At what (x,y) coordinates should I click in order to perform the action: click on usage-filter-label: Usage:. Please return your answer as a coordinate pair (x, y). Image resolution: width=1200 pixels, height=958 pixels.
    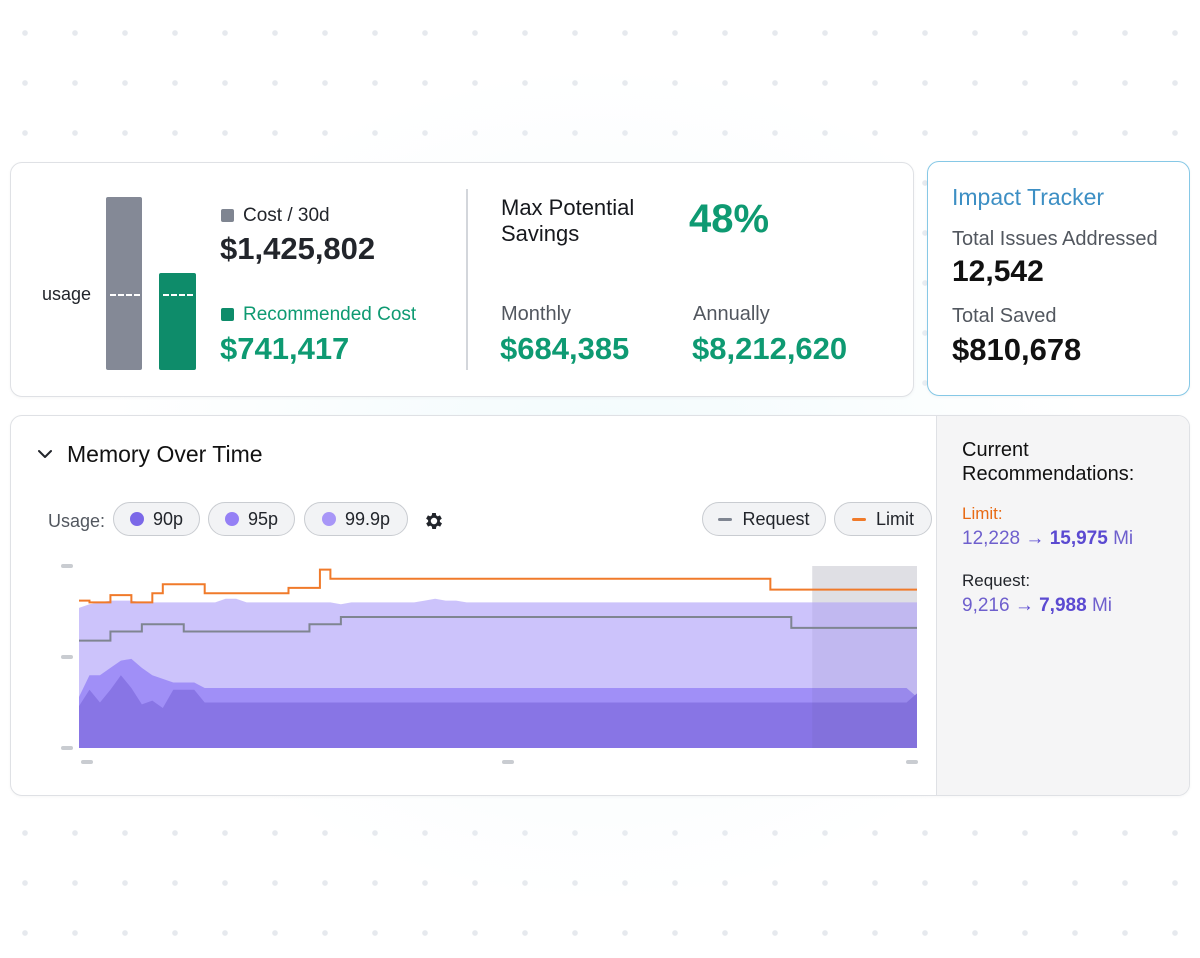
    Looking at the image, I should click on (77, 521).